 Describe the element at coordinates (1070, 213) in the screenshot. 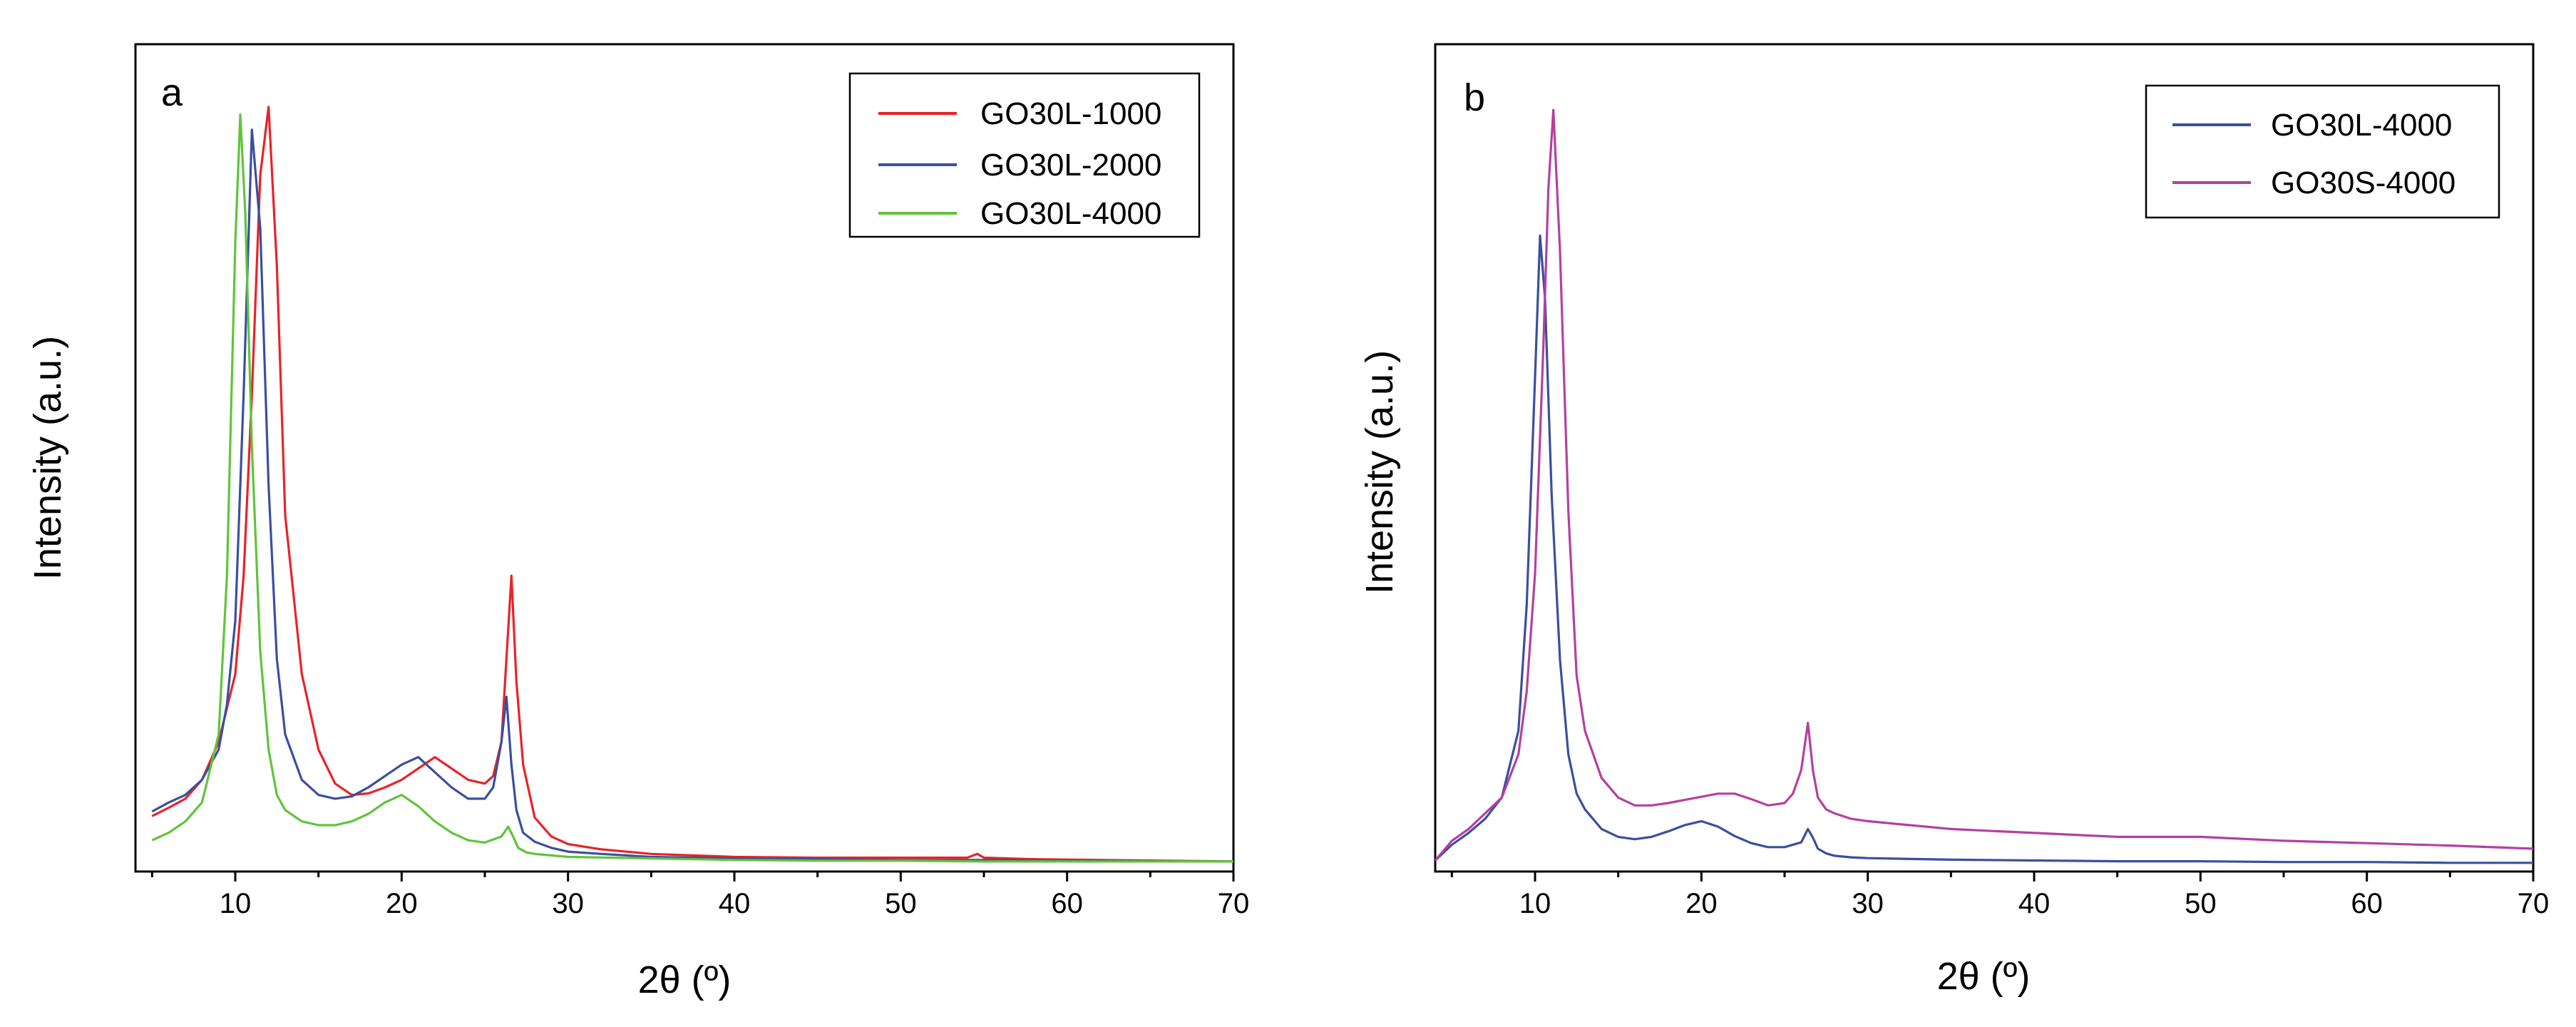

I see `legend-label-go30l-4000: GO30L-4000` at that location.